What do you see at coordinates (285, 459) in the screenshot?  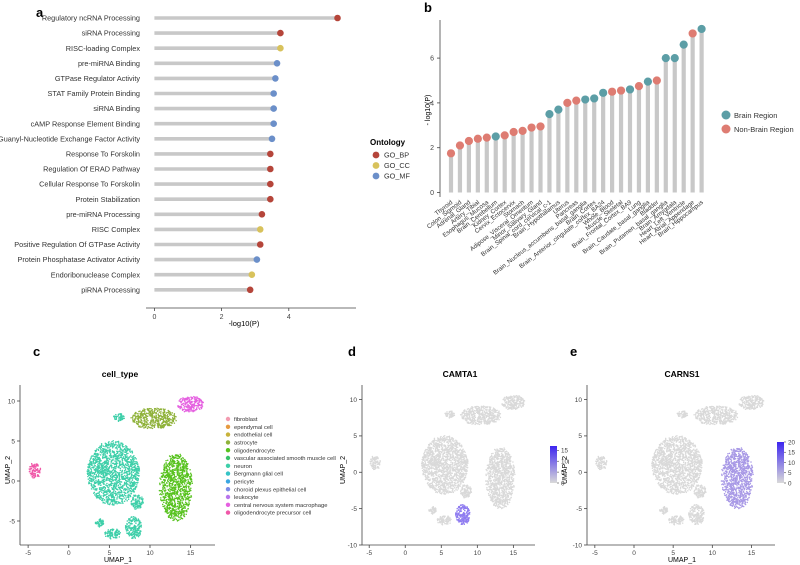 I see `legend-label: vascular associated smooth muscle cell` at bounding box center [285, 459].